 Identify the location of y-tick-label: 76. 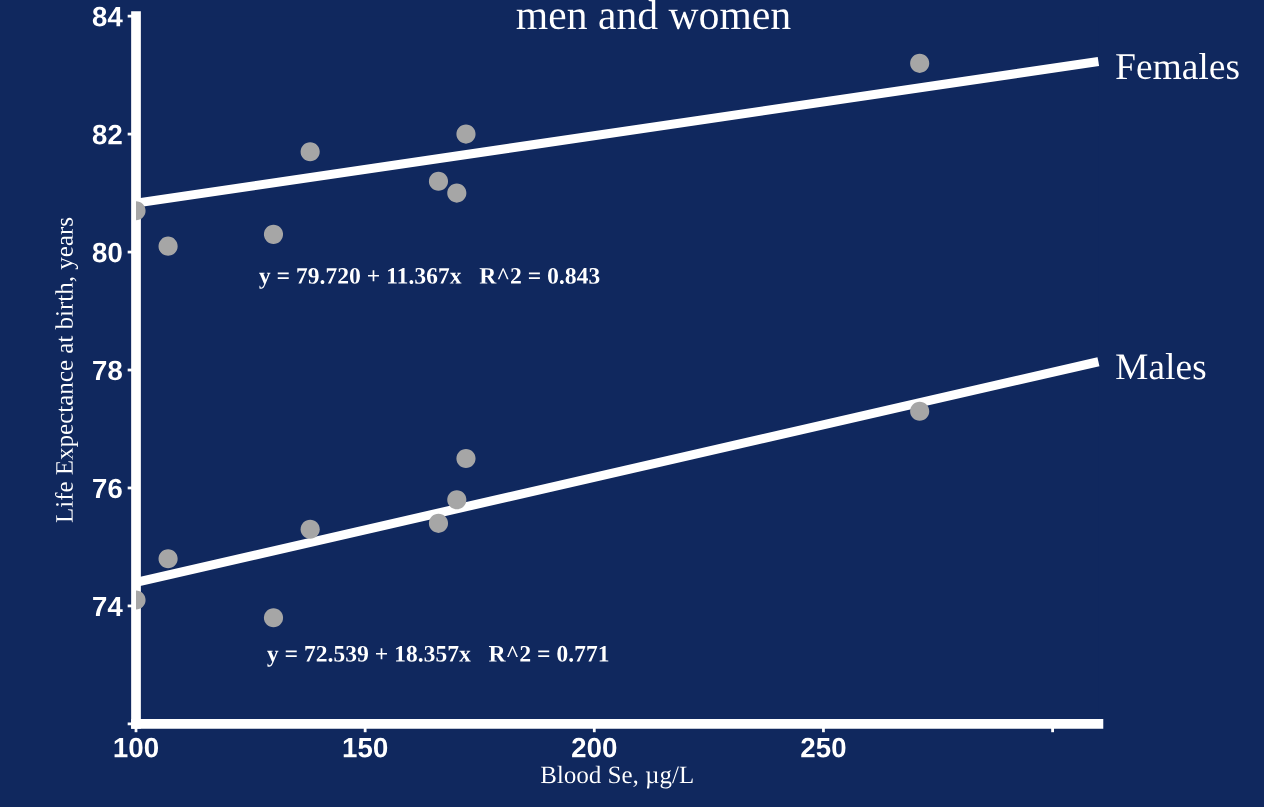
(107, 488).